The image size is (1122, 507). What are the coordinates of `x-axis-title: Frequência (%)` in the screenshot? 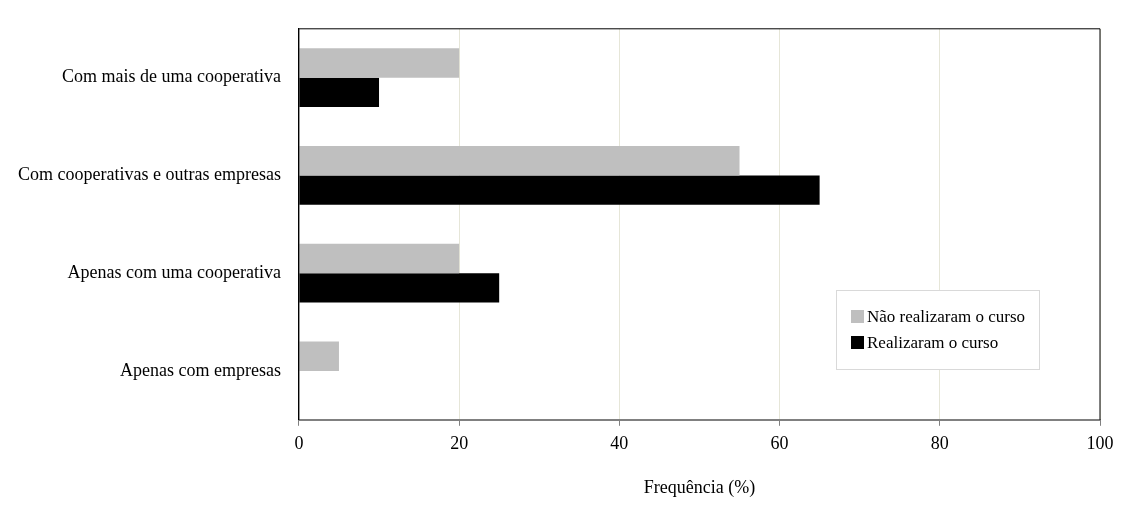 It's located at (699, 487).